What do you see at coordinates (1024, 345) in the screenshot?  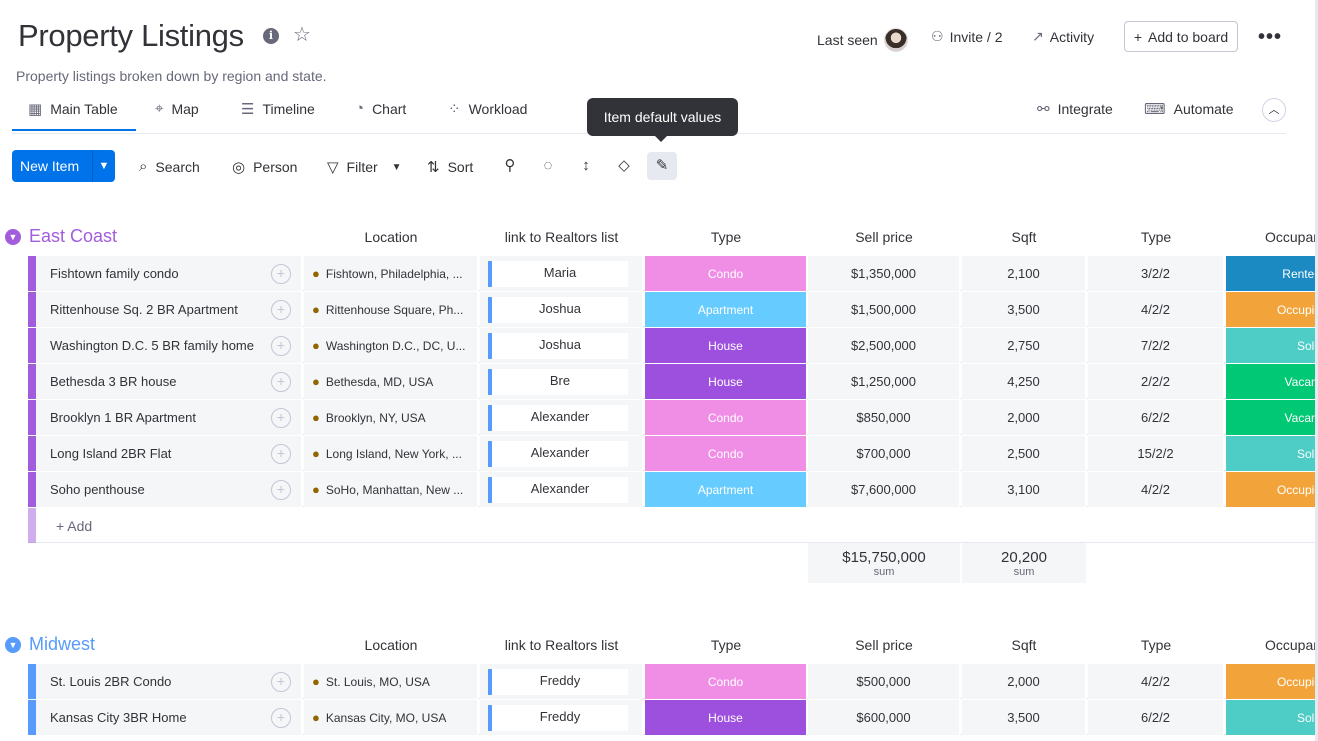 I see `sqft-cell: 2,750` at bounding box center [1024, 345].